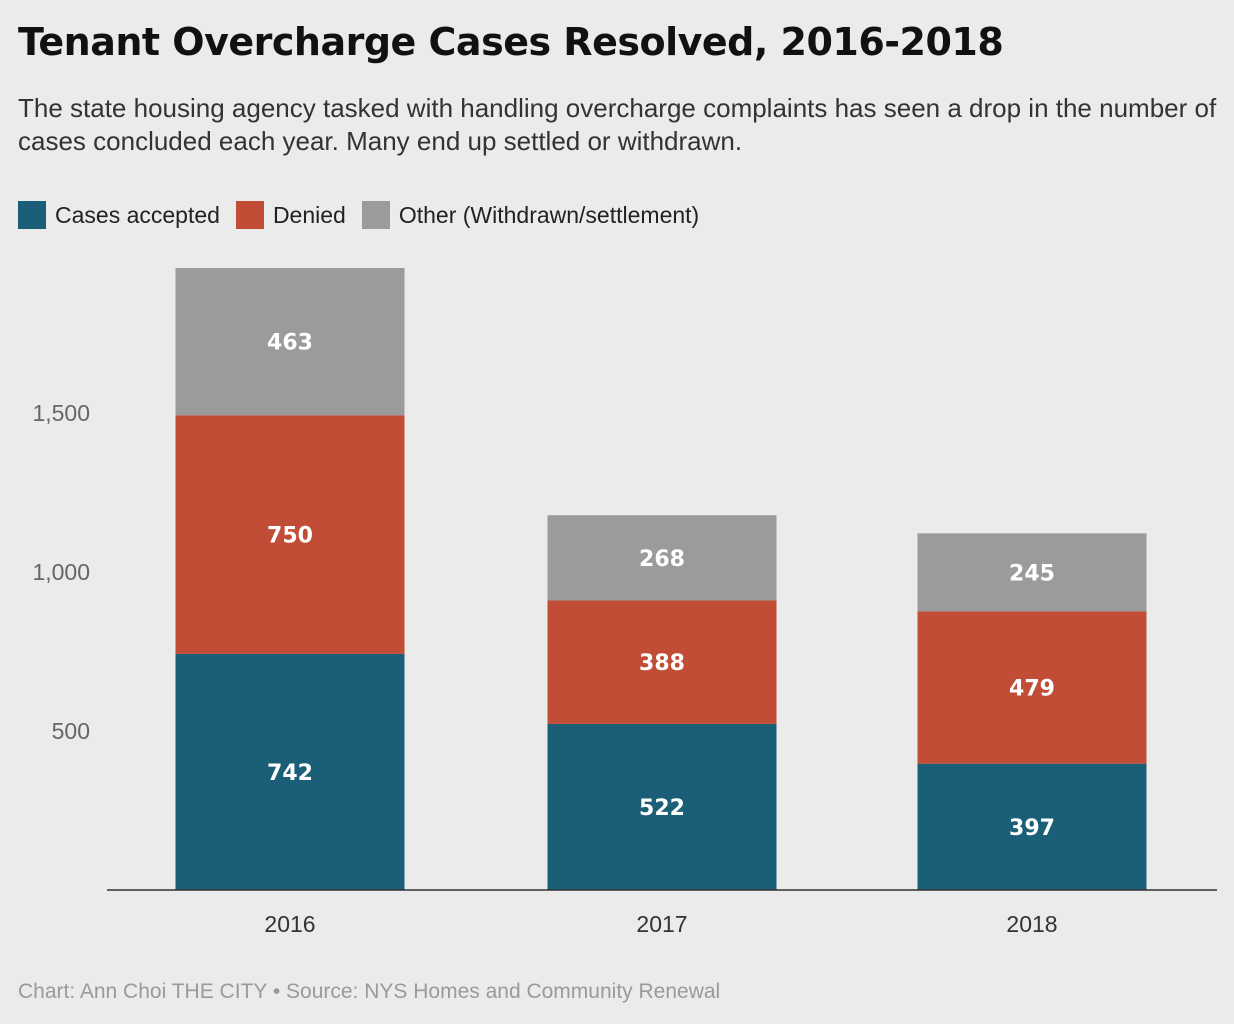 The width and height of the screenshot is (1234, 1024). I want to click on legend-label-denied: Denied, so click(309, 214).